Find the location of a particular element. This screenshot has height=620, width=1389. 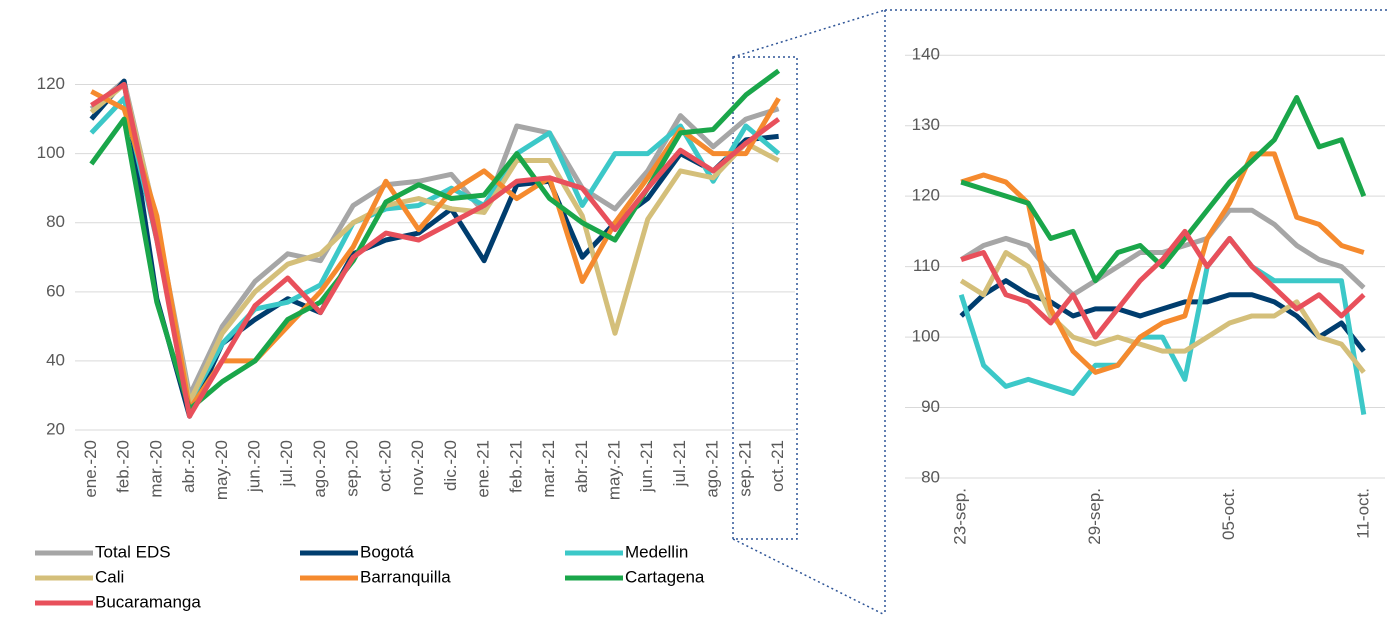

y-tick-label: 130 is located at coordinates (926, 124).